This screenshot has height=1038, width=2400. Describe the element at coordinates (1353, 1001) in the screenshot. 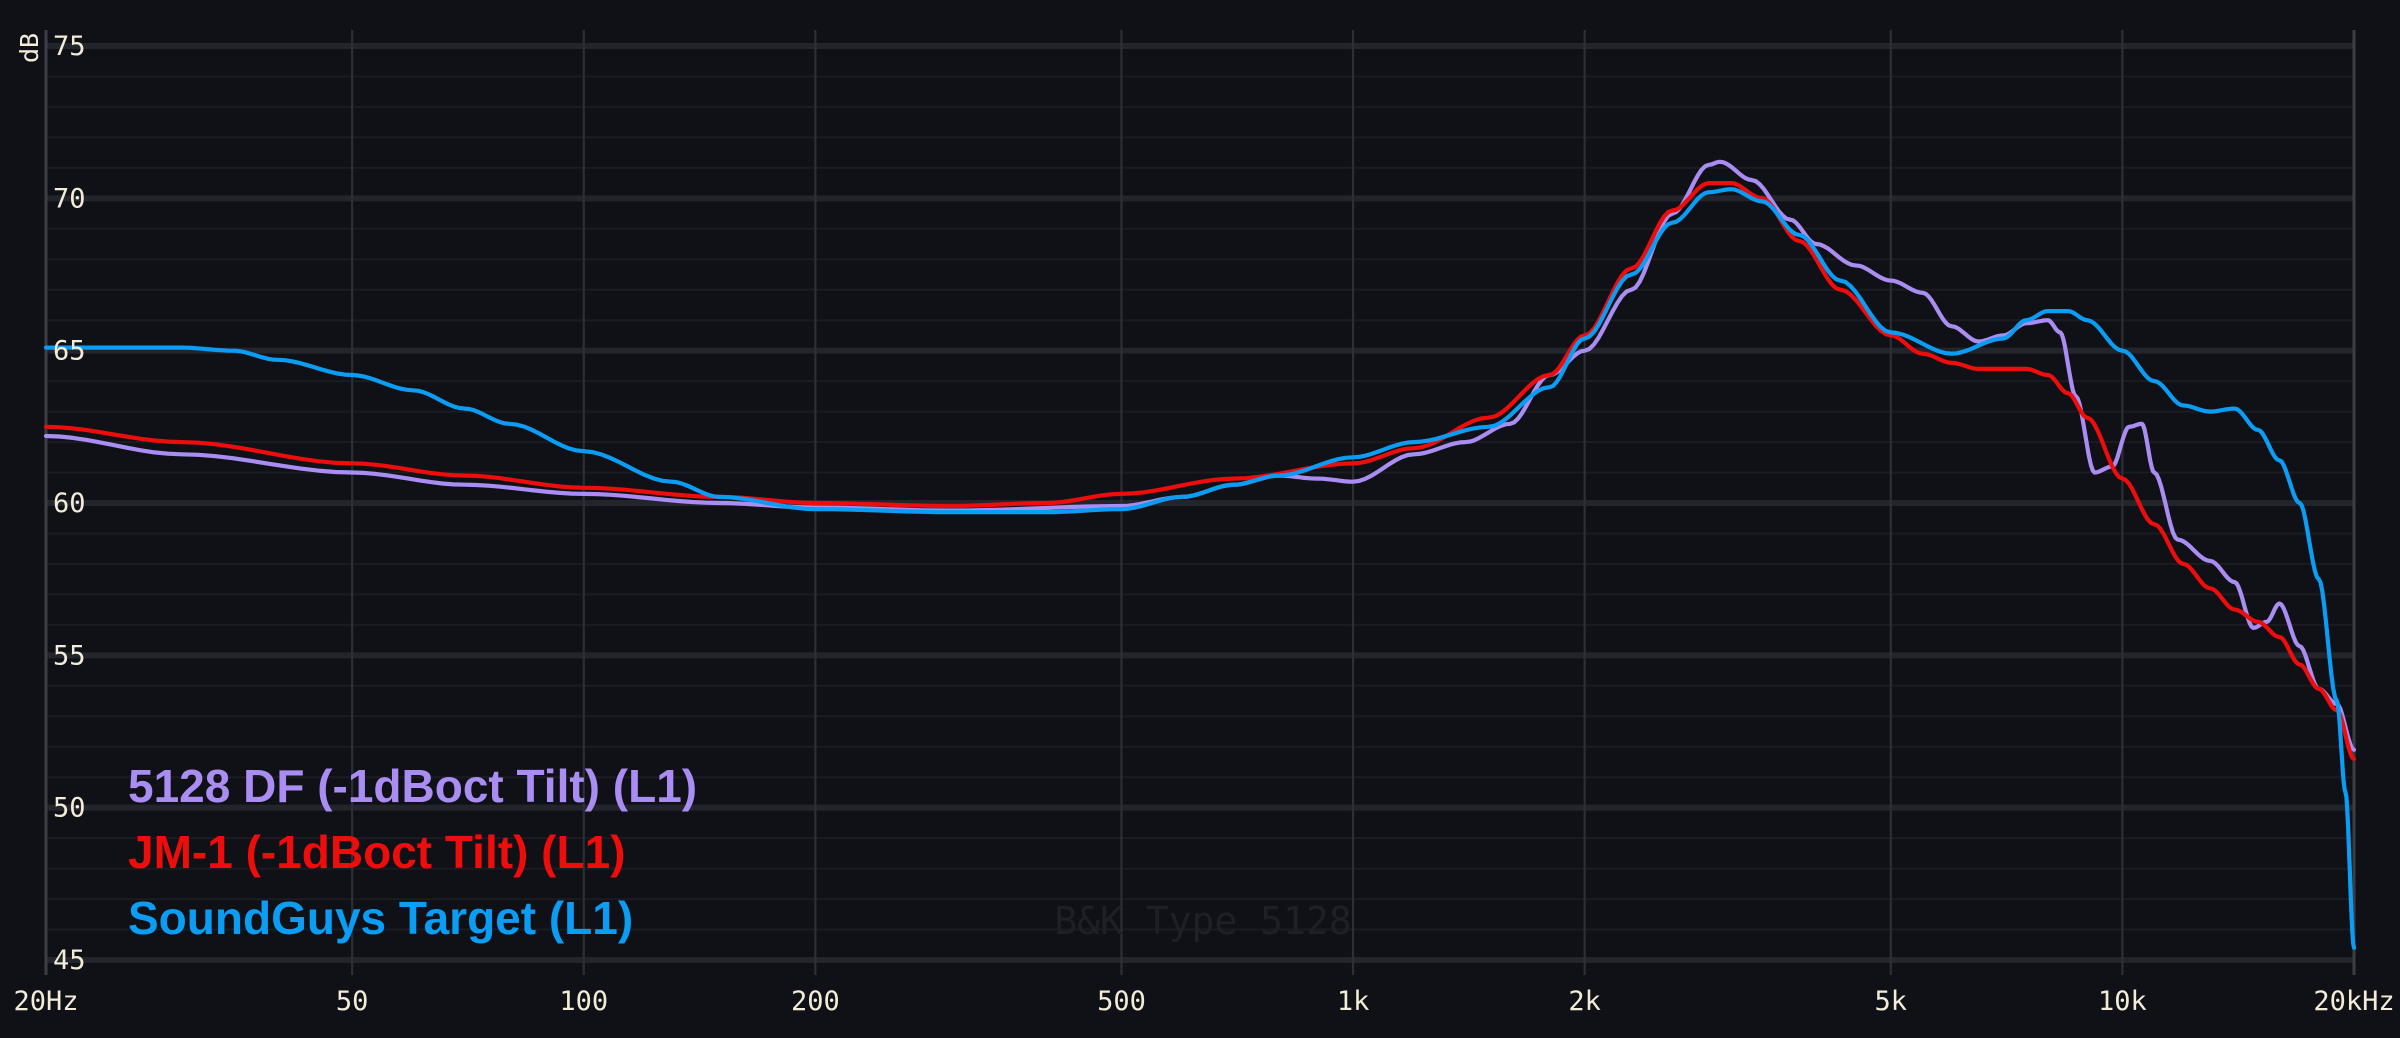

I see `x-tick-label: 1k` at that location.